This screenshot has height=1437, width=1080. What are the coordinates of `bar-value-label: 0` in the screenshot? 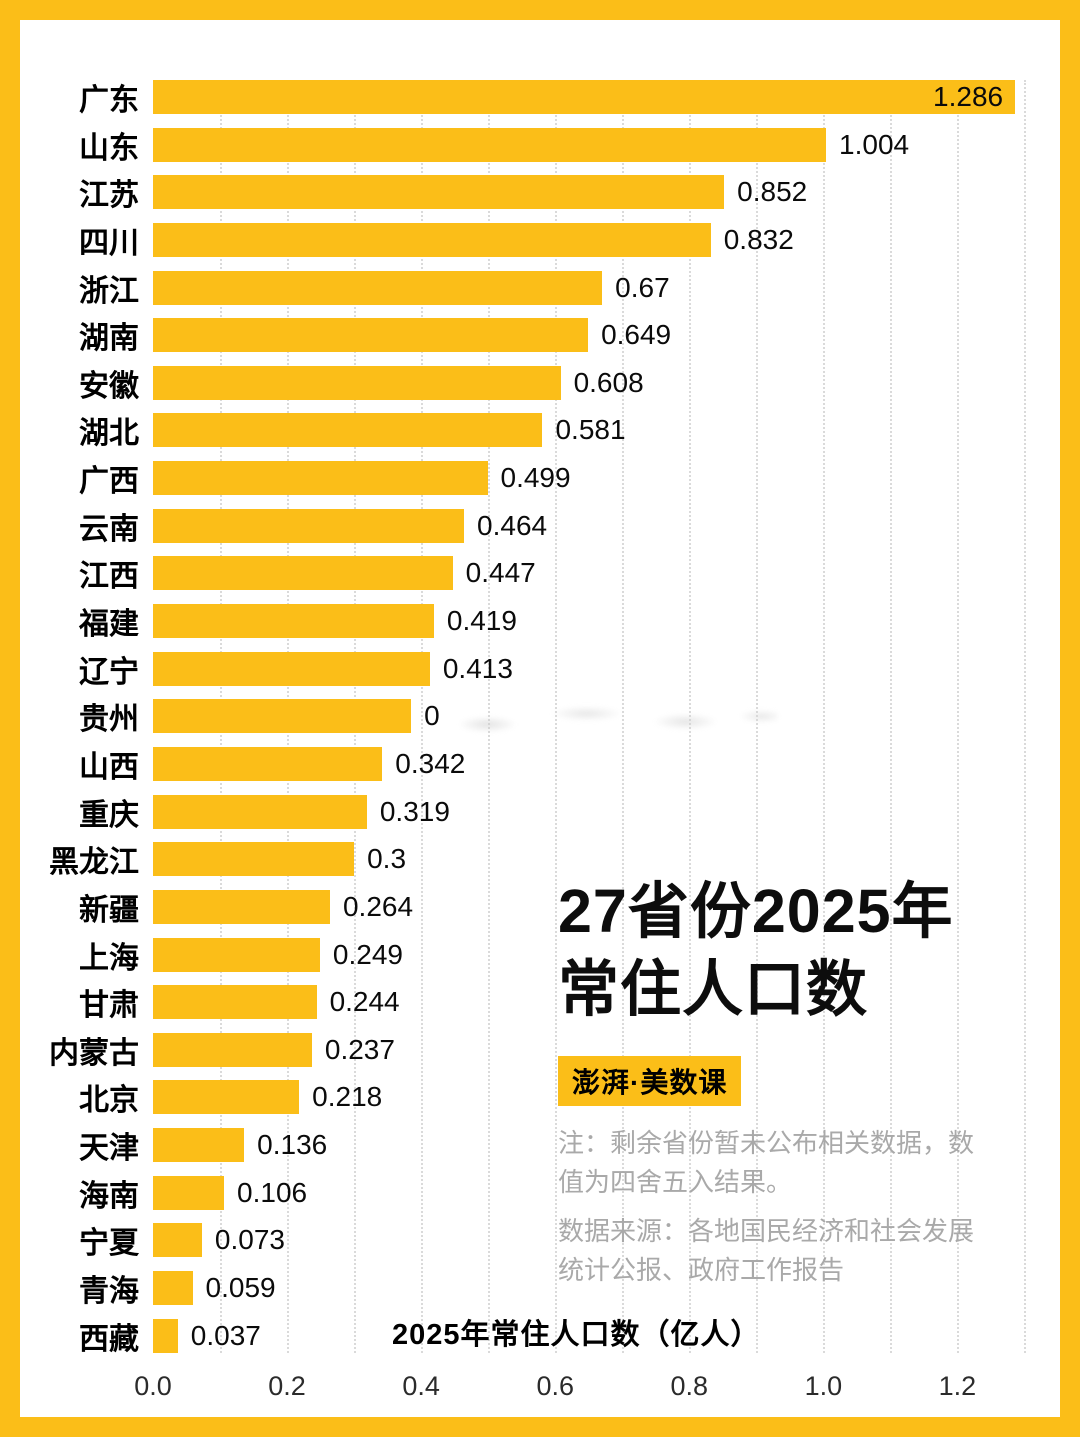 It's located at (432, 716).